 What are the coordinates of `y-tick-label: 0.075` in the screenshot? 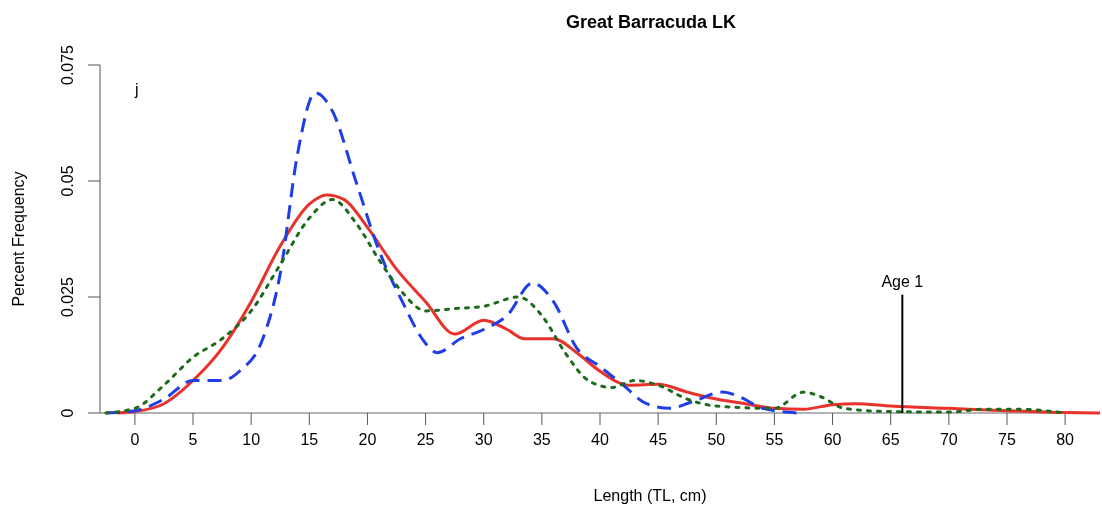 It's located at (67, 65).